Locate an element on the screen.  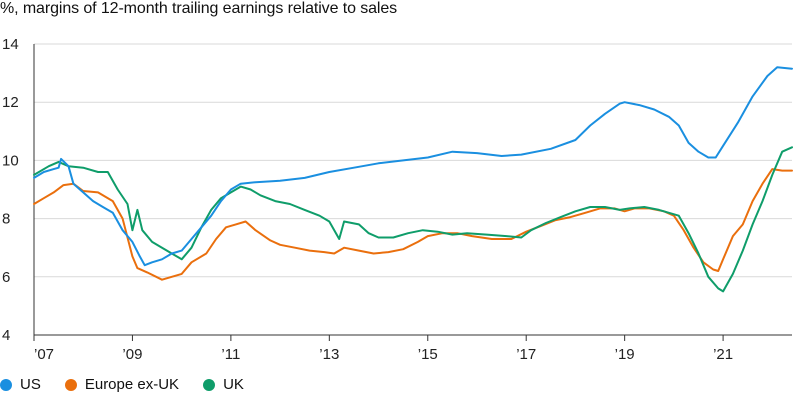
legend-dot-us is located at coordinates (6, 384).